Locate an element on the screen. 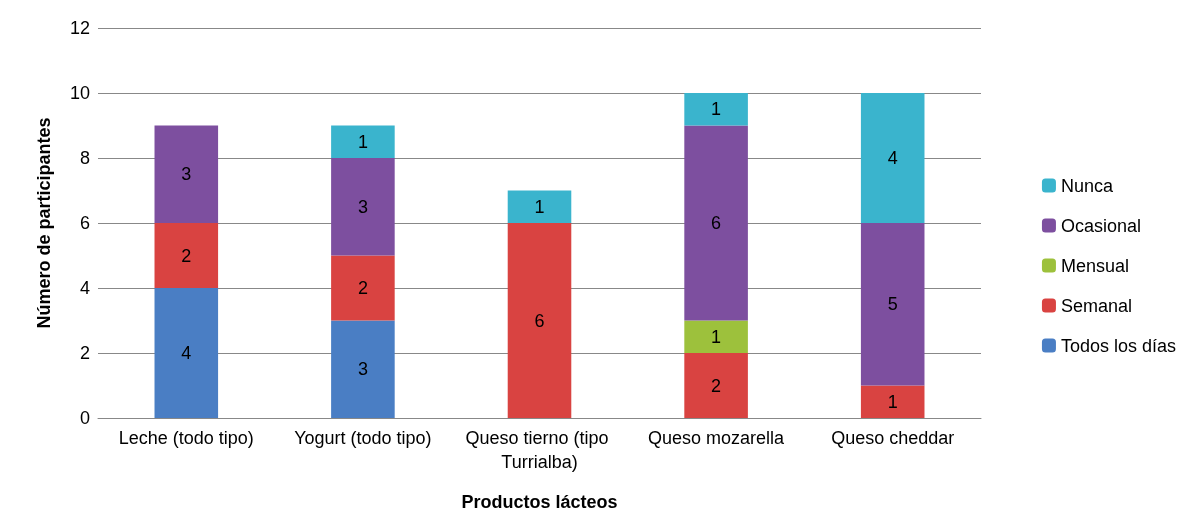 The height and width of the screenshot is (531, 1199). y-tick-label: 12 is located at coordinates (79, 28).